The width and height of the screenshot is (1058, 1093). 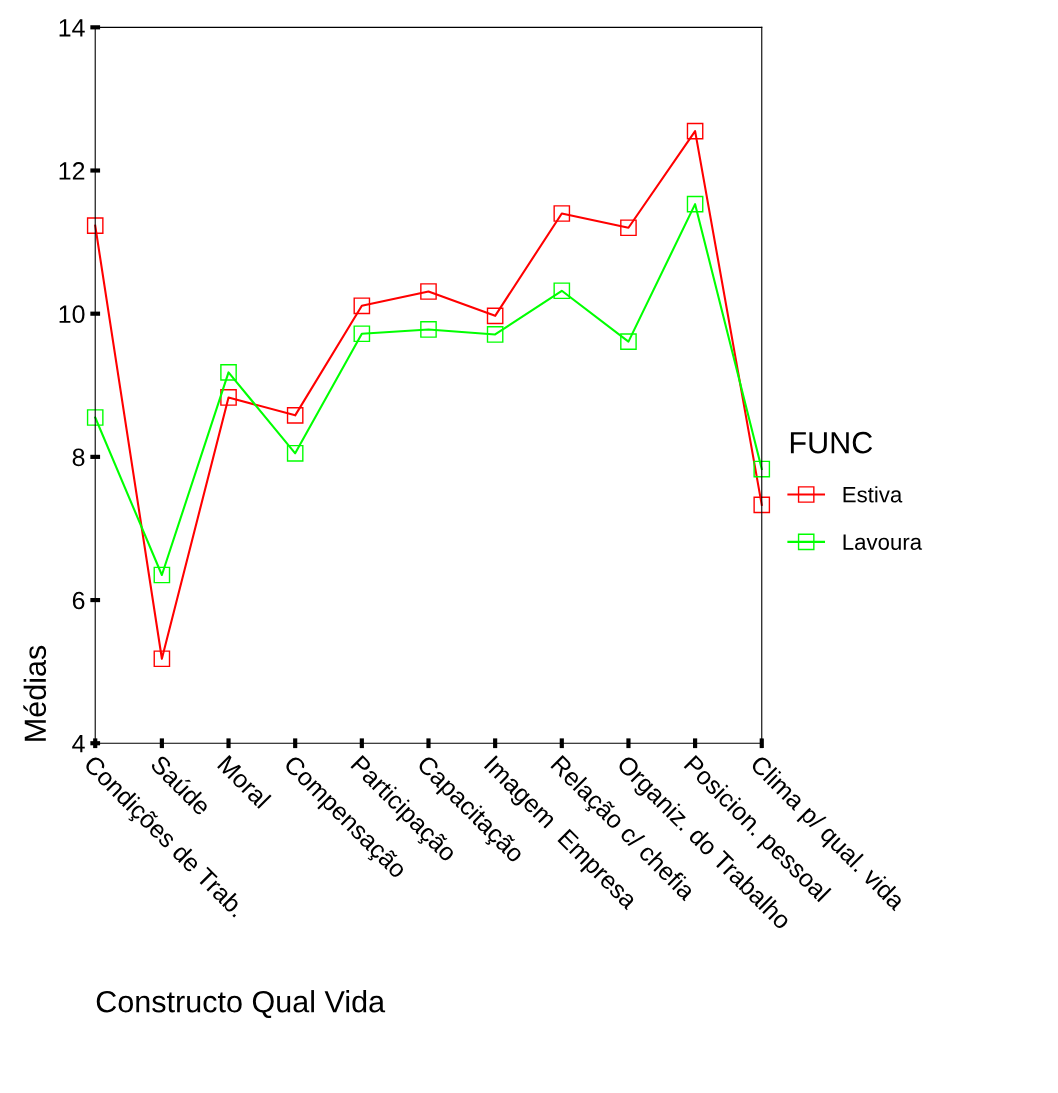 What do you see at coordinates (241, 1004) in the screenshot?
I see `x-axis-title: Constructo Qual Vida` at bounding box center [241, 1004].